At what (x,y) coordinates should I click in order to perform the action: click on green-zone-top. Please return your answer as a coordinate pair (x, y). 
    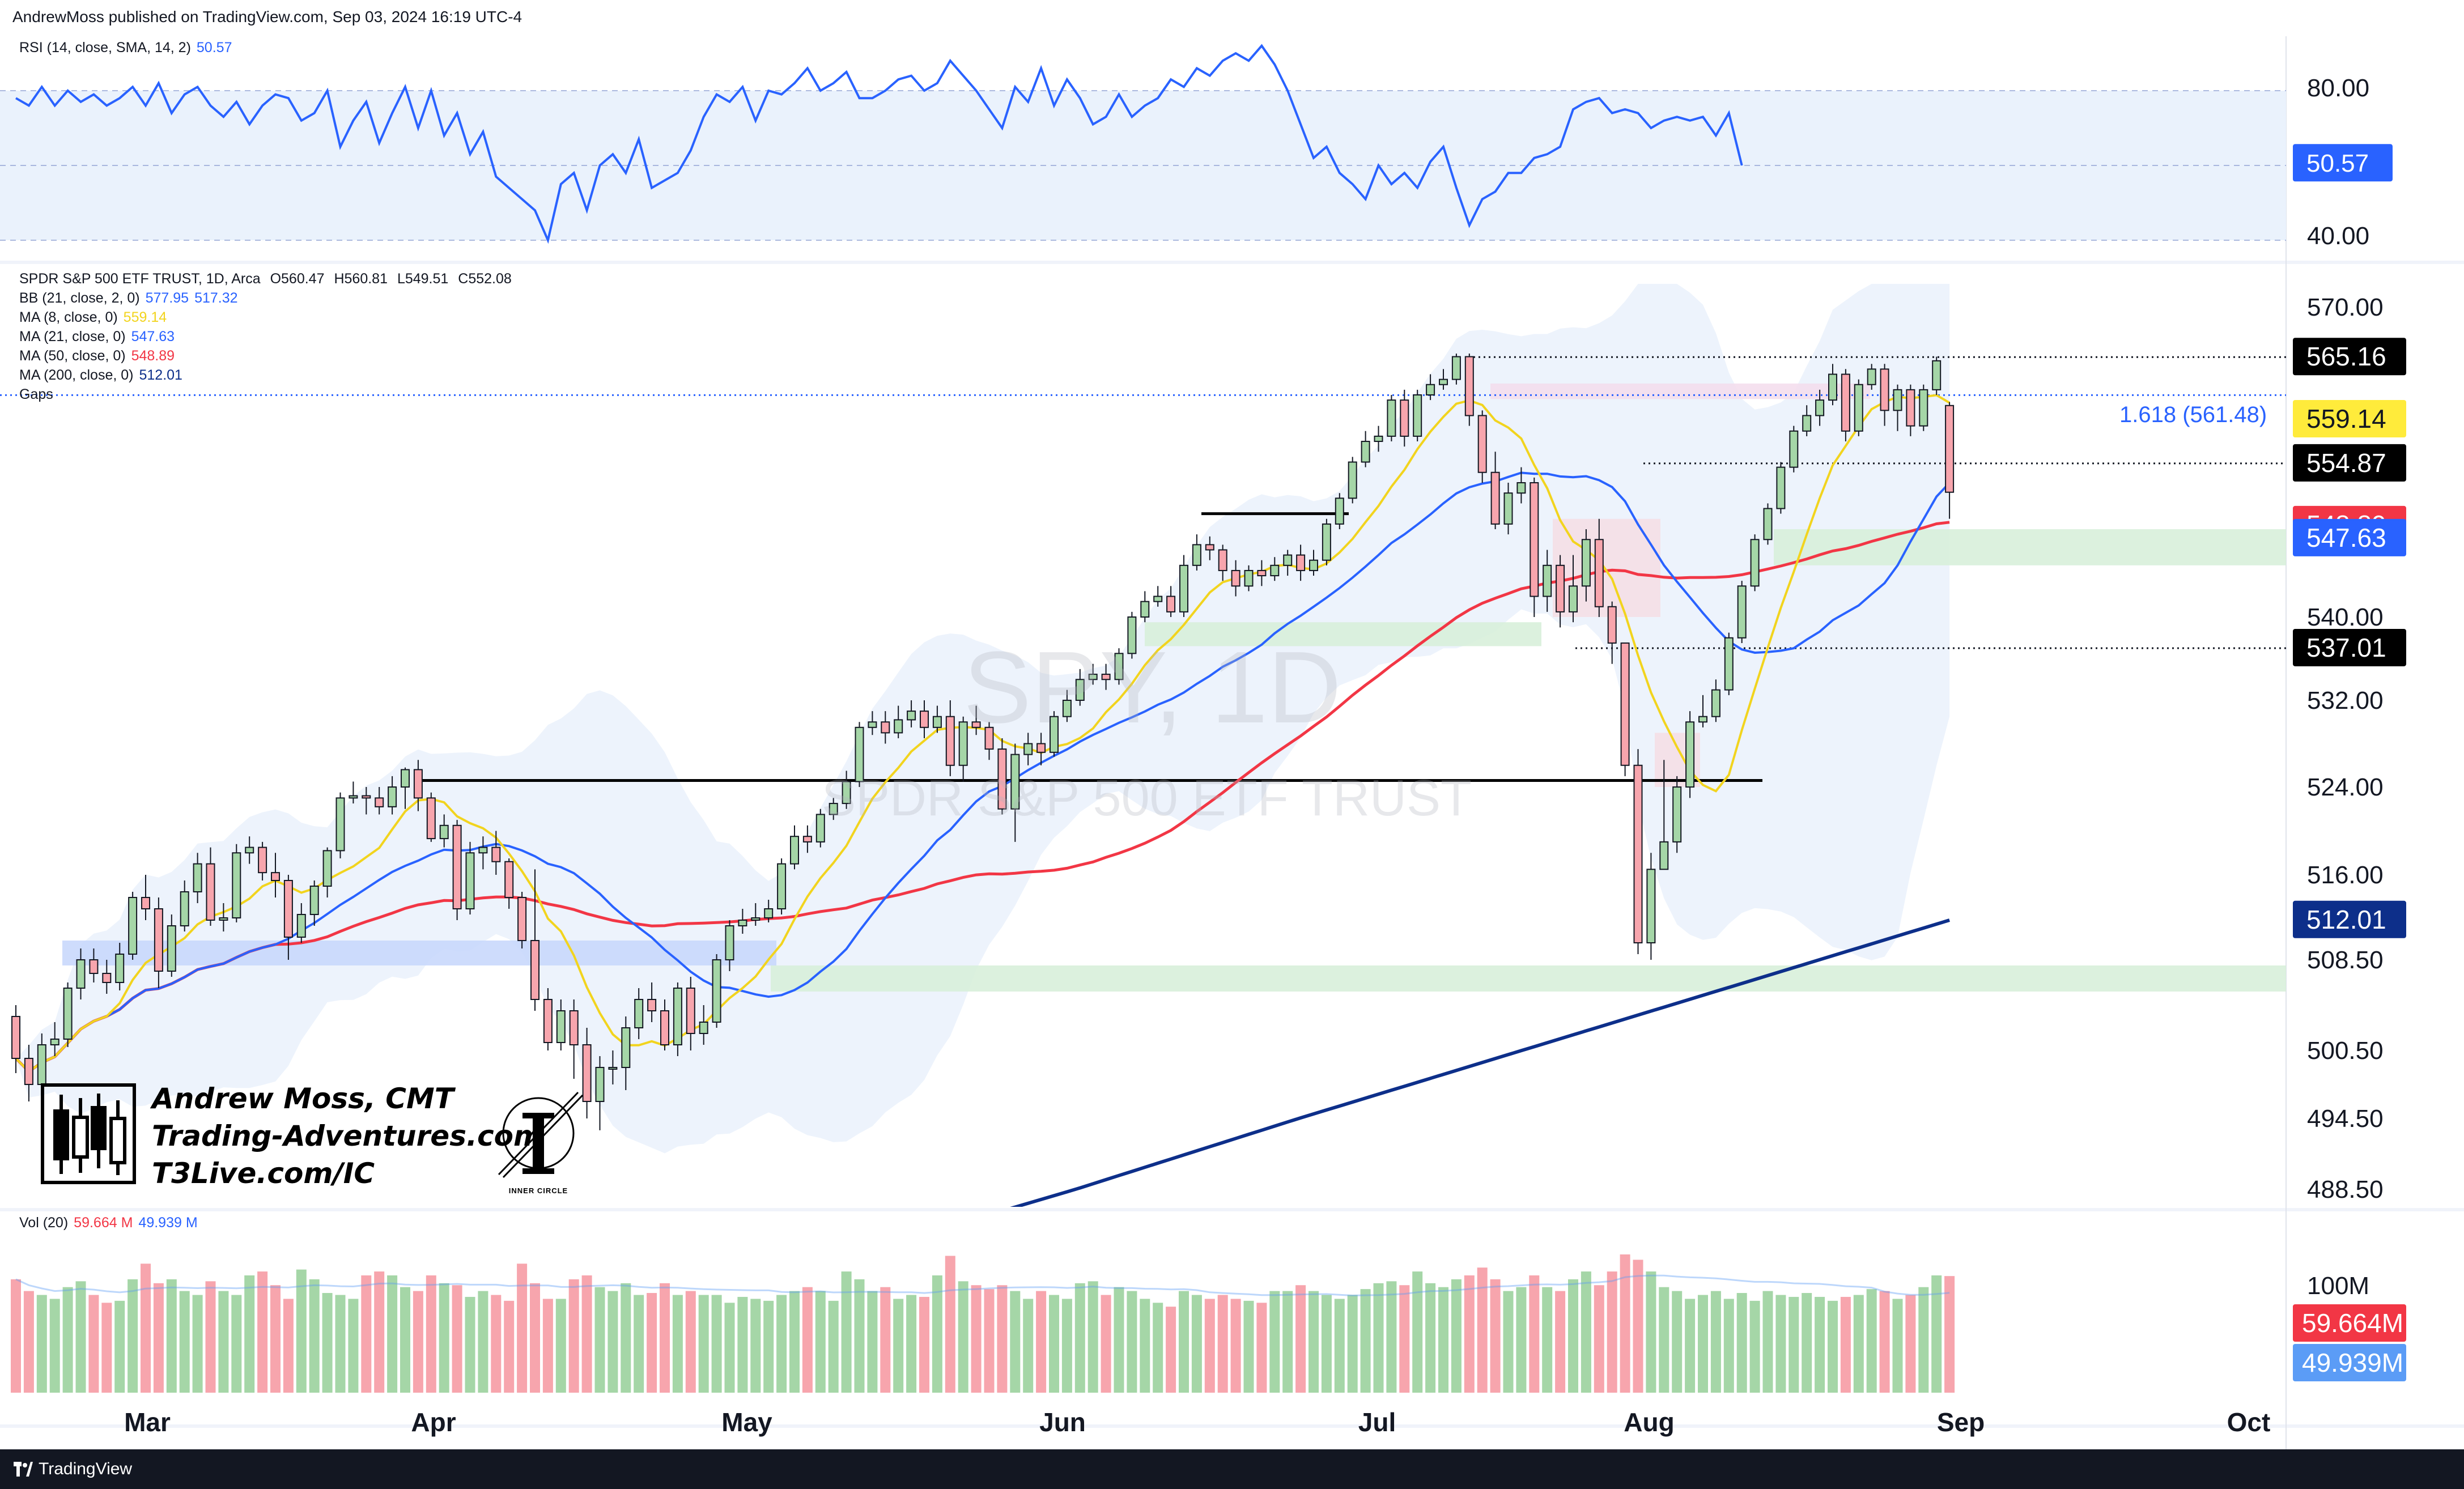
    Looking at the image, I should click on (2030, 547).